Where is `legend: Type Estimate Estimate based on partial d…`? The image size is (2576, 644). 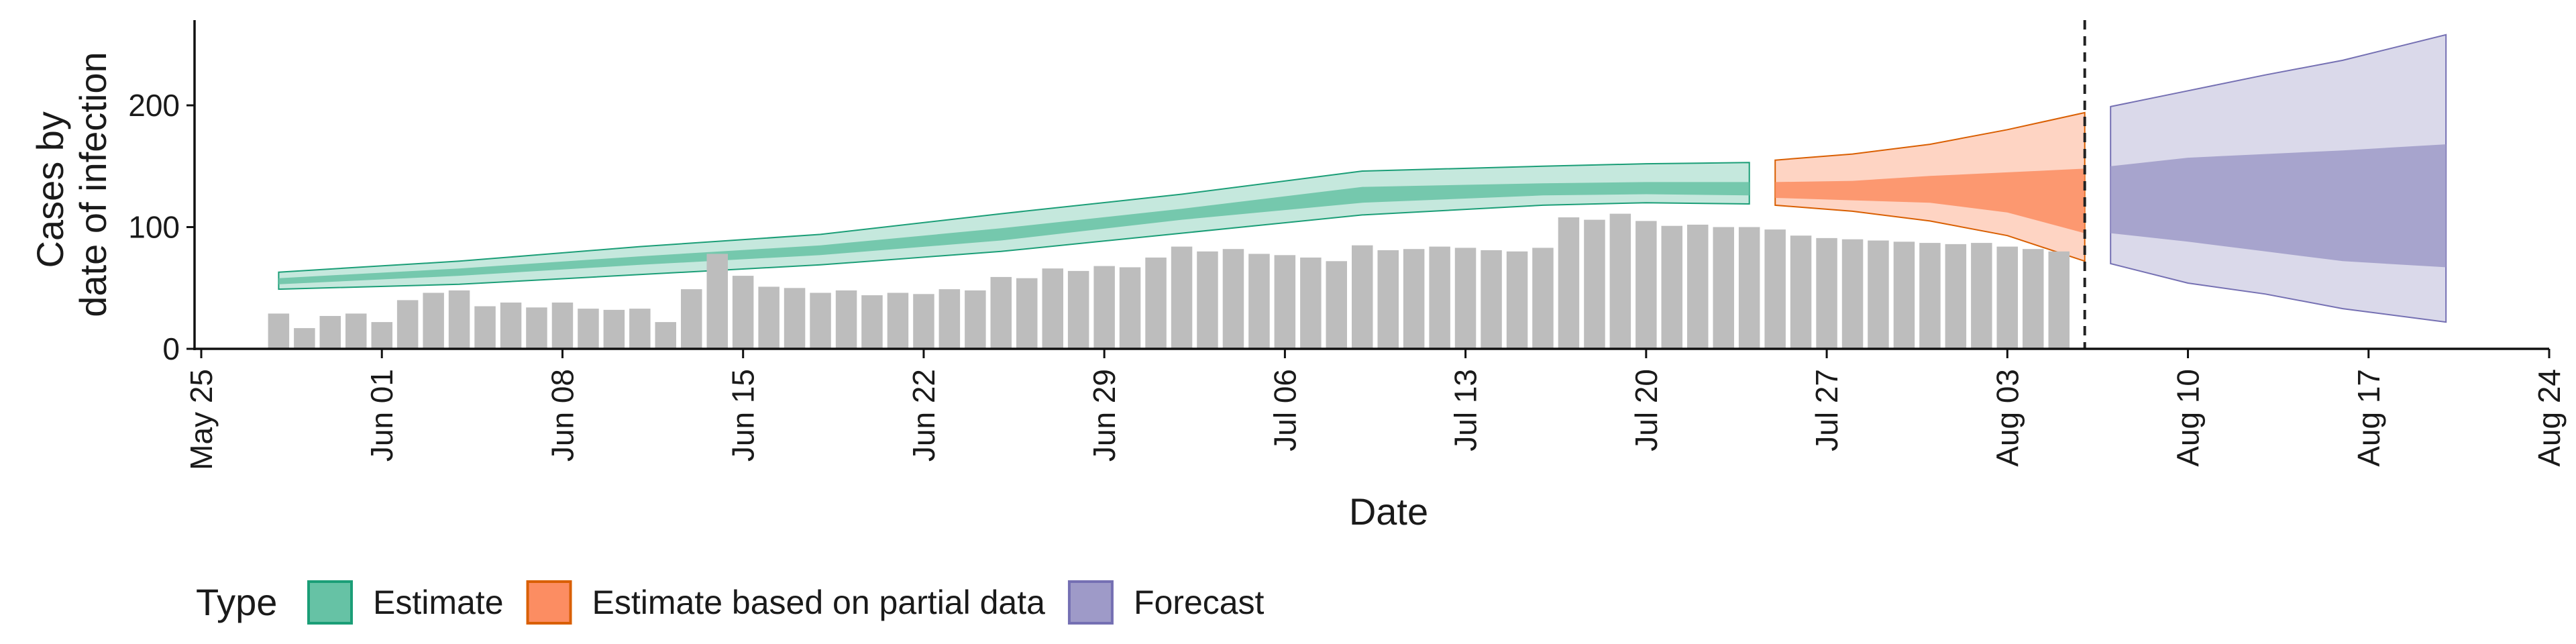
legend: Type Estimate Estimate based on partial d… is located at coordinates (730, 602).